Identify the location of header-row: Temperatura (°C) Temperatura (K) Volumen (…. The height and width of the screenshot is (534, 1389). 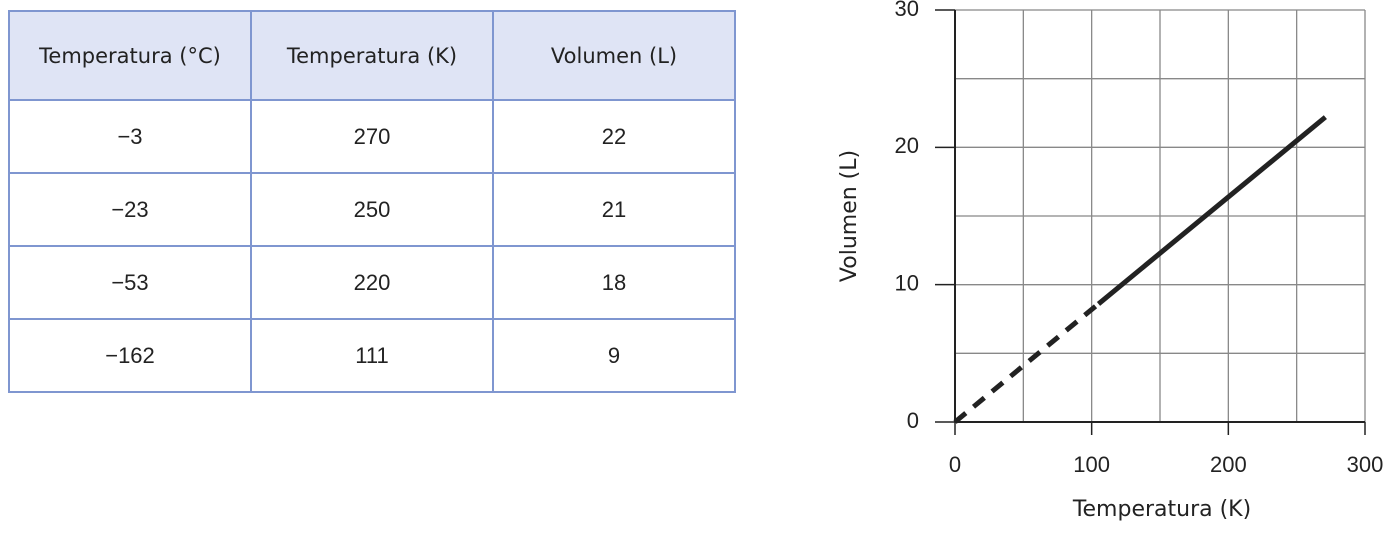
(372, 55).